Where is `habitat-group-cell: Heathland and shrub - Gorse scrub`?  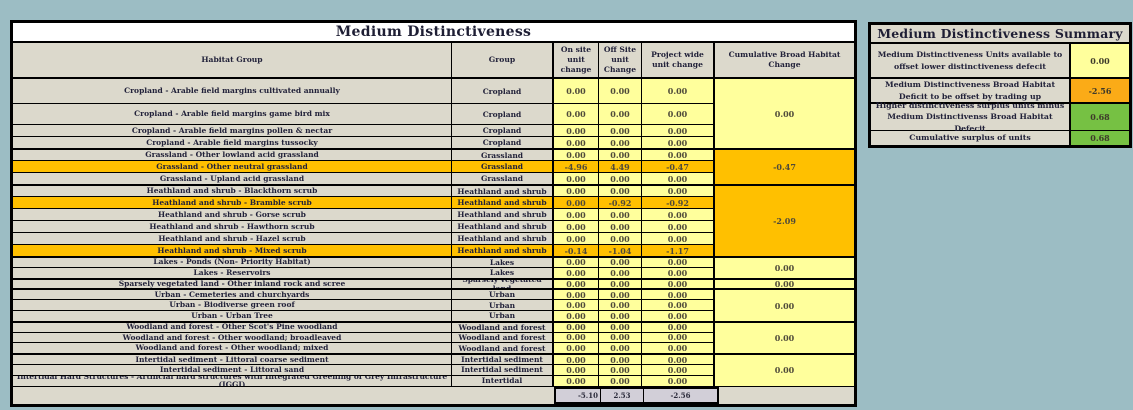
habitat-group-cell: Heathland and shrub - Gorse scrub is located at coordinates (232, 215).